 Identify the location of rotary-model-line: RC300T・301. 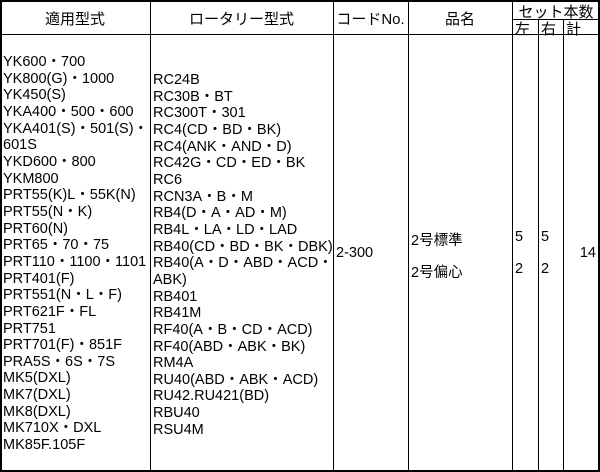
(199, 113).